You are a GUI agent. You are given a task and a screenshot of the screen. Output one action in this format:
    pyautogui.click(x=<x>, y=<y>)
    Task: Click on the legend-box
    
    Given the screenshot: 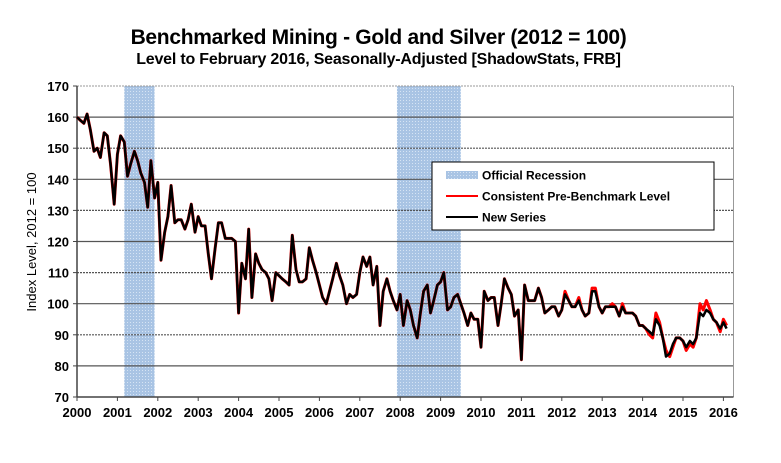 What is the action you would take?
    pyautogui.click(x=573, y=196)
    